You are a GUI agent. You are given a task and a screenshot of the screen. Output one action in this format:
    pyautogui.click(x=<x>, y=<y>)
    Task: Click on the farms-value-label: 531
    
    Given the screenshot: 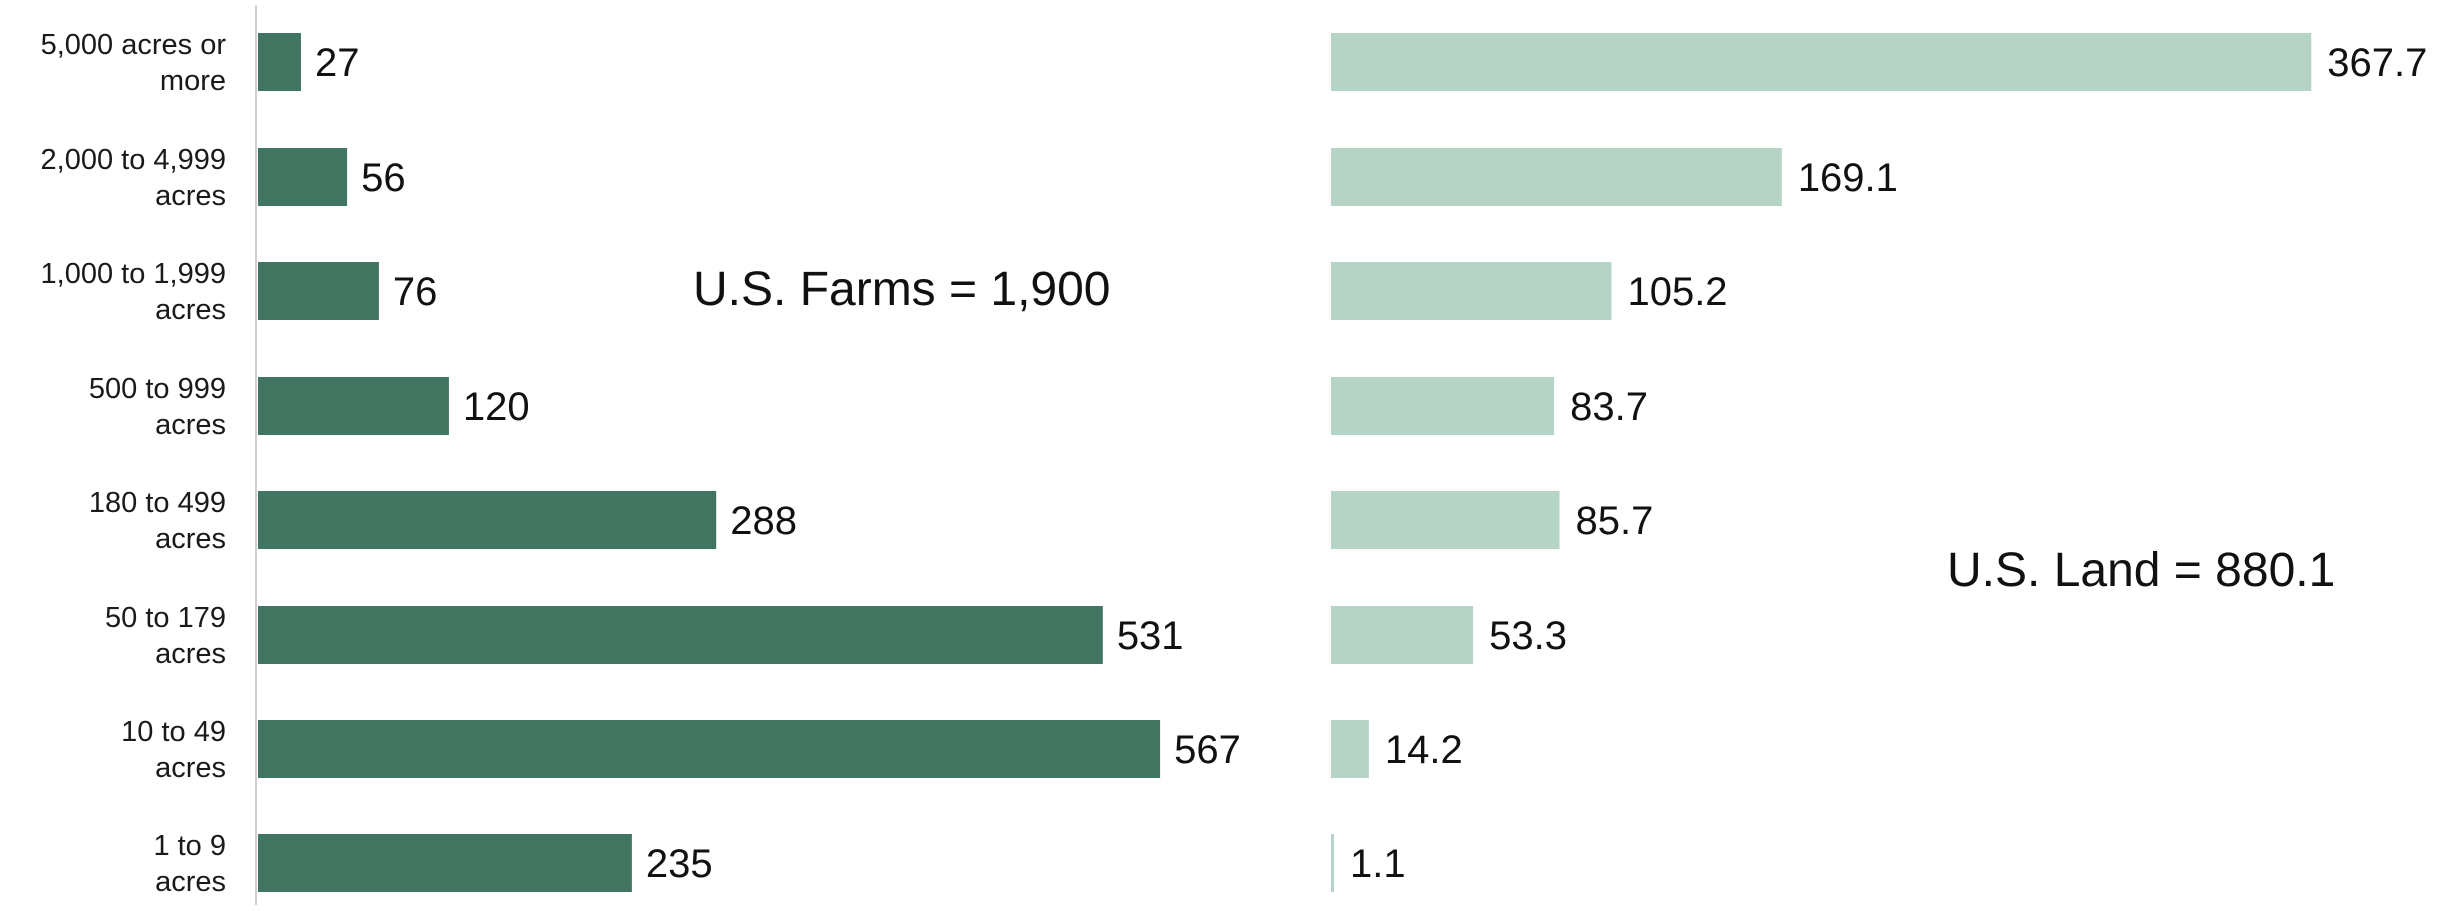 What is the action you would take?
    pyautogui.click(x=1150, y=636)
    